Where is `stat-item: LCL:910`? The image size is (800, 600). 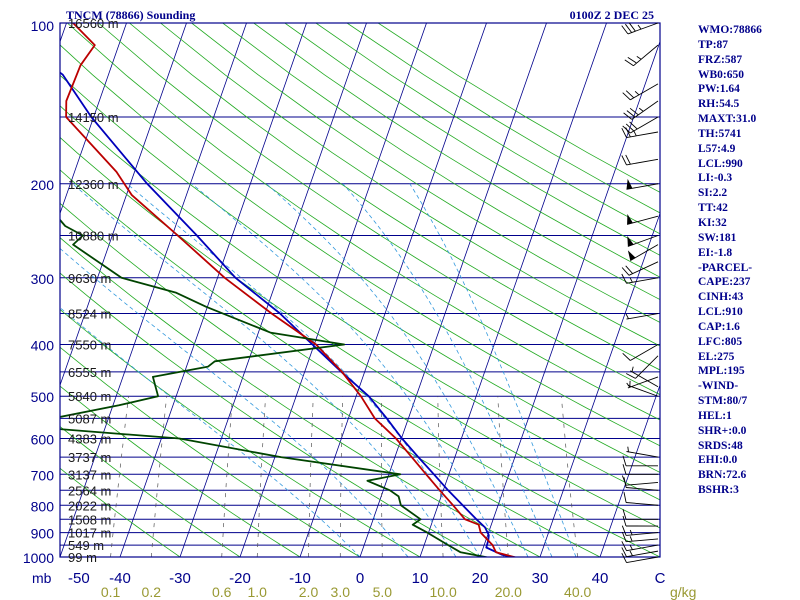 stat-item: LCL:910 is located at coordinates (720, 312).